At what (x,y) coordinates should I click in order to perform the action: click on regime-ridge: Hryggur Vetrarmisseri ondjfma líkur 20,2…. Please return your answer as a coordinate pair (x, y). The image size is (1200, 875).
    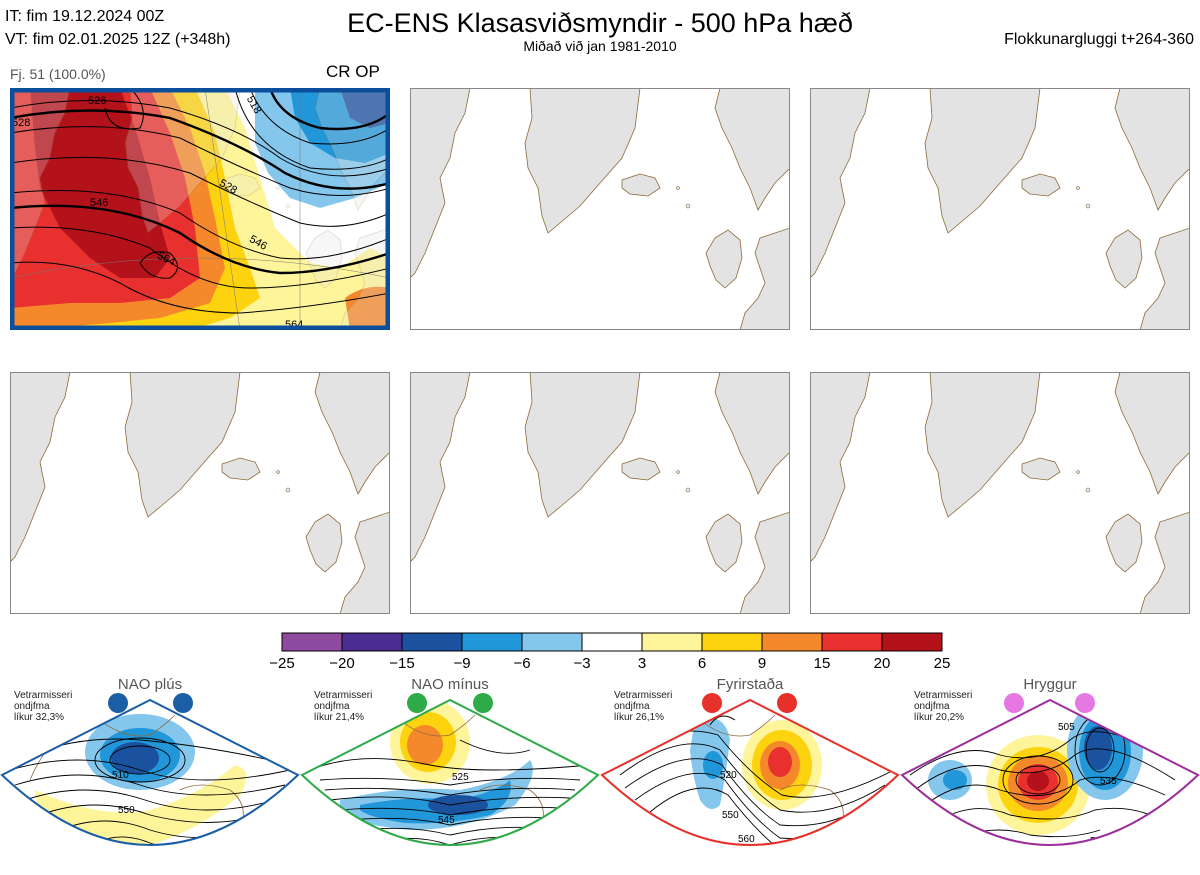
    Looking at the image, I should click on (1050, 773).